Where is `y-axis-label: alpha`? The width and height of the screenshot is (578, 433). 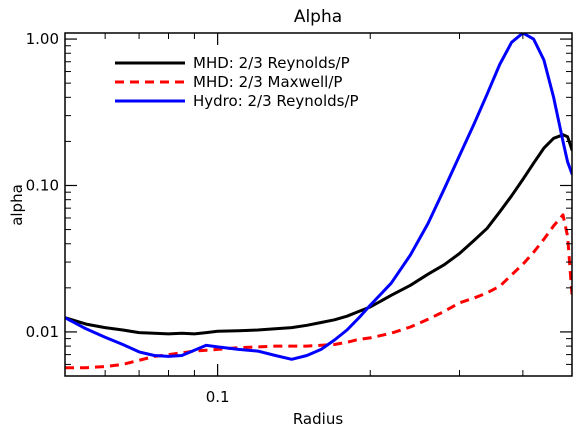 y-axis-label: alpha is located at coordinates (17, 205).